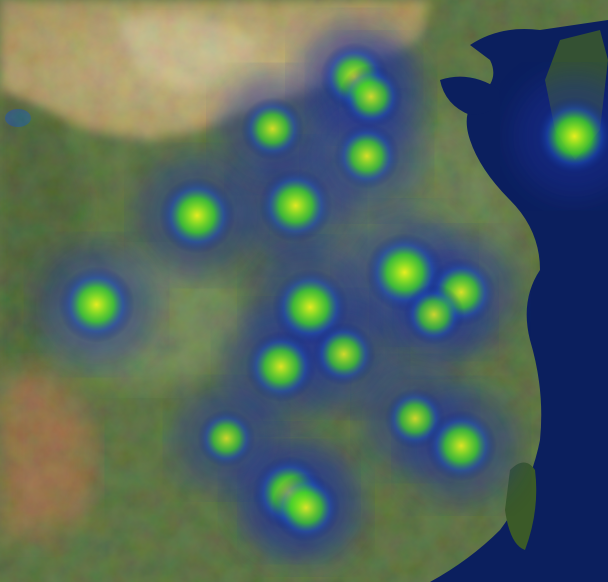 The height and width of the screenshot is (582, 608). Describe the element at coordinates (521, 506) in the screenshot. I see `island-land` at that location.